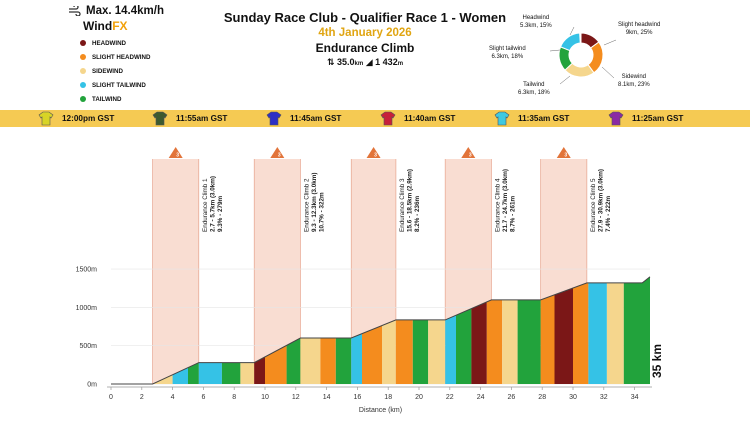 Image resolution: width=750 pixels, height=422 pixels. What do you see at coordinates (115, 71) in the screenshot?
I see `legend-item-sidewind: SIDEWIND` at bounding box center [115, 71].